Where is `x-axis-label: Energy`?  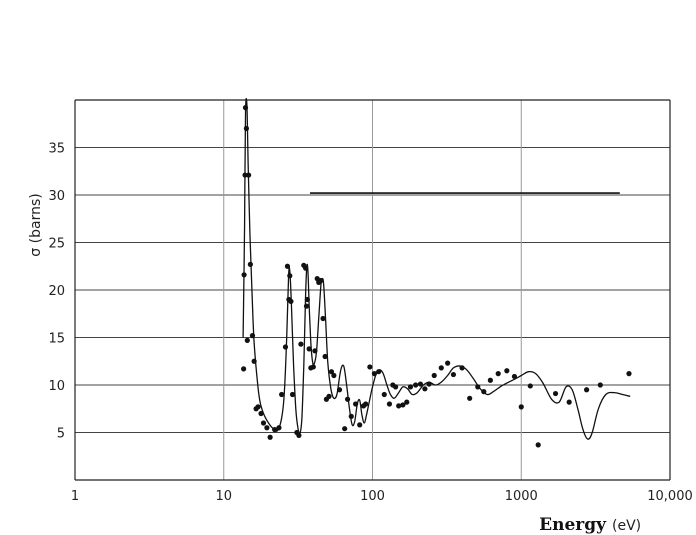
x-axis-label: Energy is located at coordinates (573, 525).